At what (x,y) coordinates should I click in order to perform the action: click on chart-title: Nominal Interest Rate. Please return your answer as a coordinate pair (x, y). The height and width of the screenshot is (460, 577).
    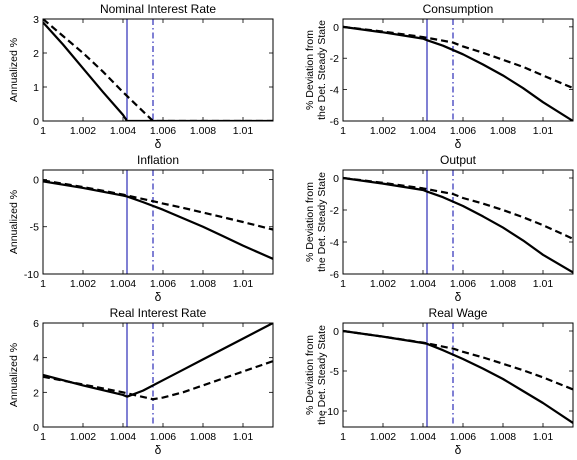
    Looking at the image, I should click on (158, 9).